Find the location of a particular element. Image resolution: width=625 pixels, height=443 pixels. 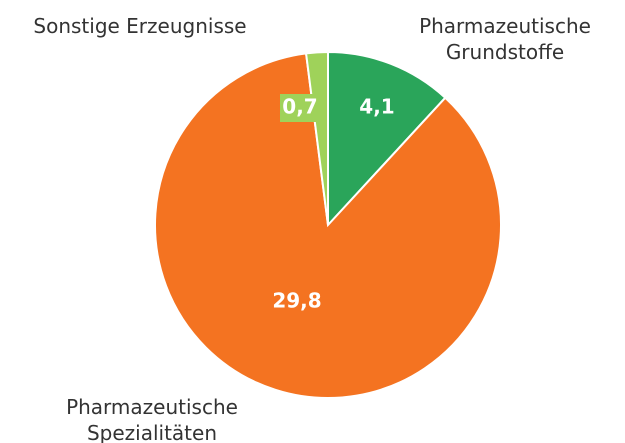

category-label: Sonstige Erzeugnisse is located at coordinates (139, 26).